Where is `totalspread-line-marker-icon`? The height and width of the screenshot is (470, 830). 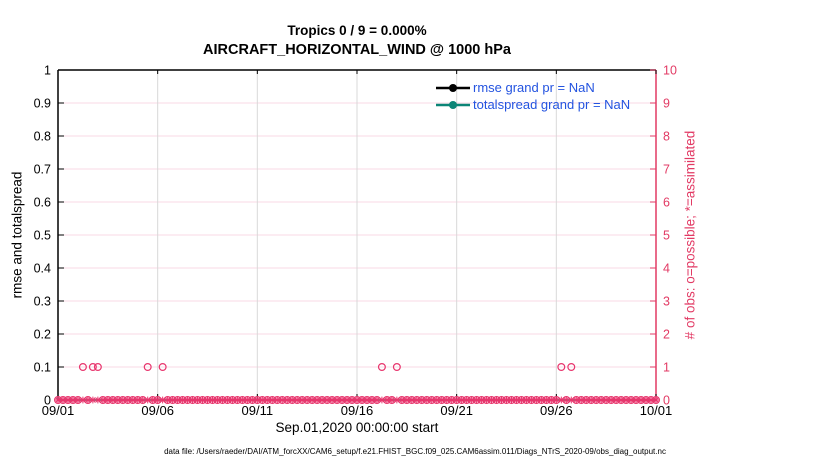
totalspread-line-marker-icon is located at coordinates (453, 105).